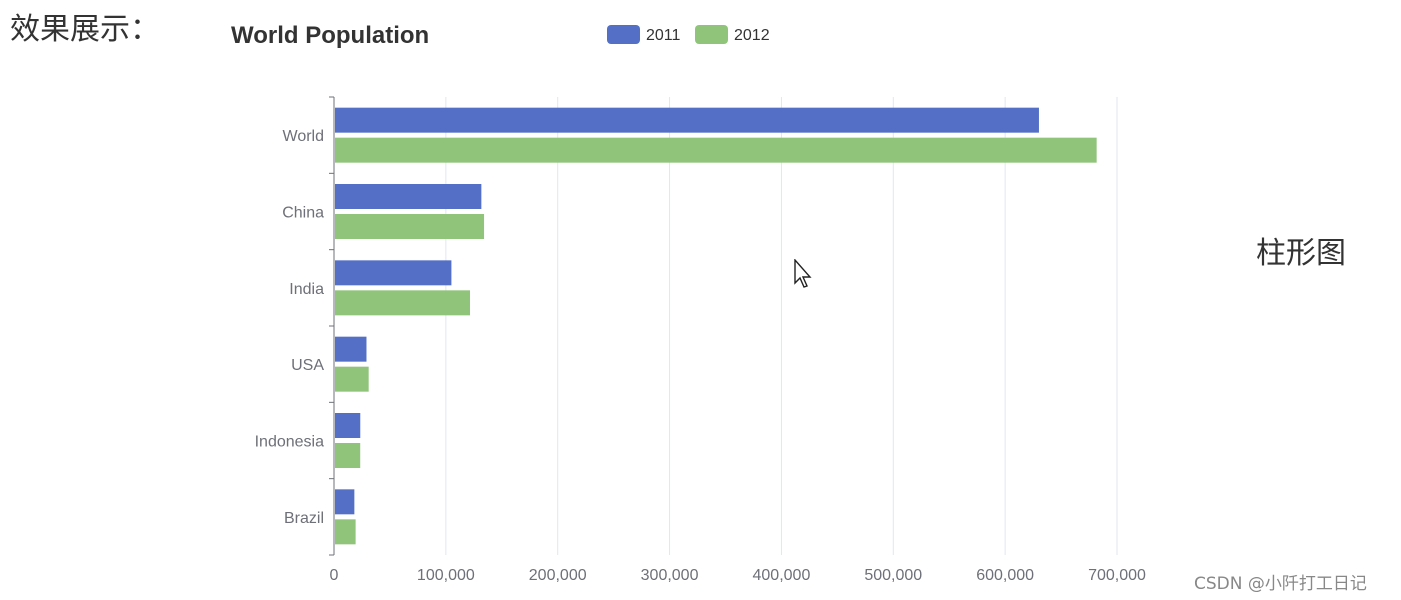 Image resolution: width=1401 pixels, height=600 pixels. I want to click on bar-world-2012, so click(716, 150).